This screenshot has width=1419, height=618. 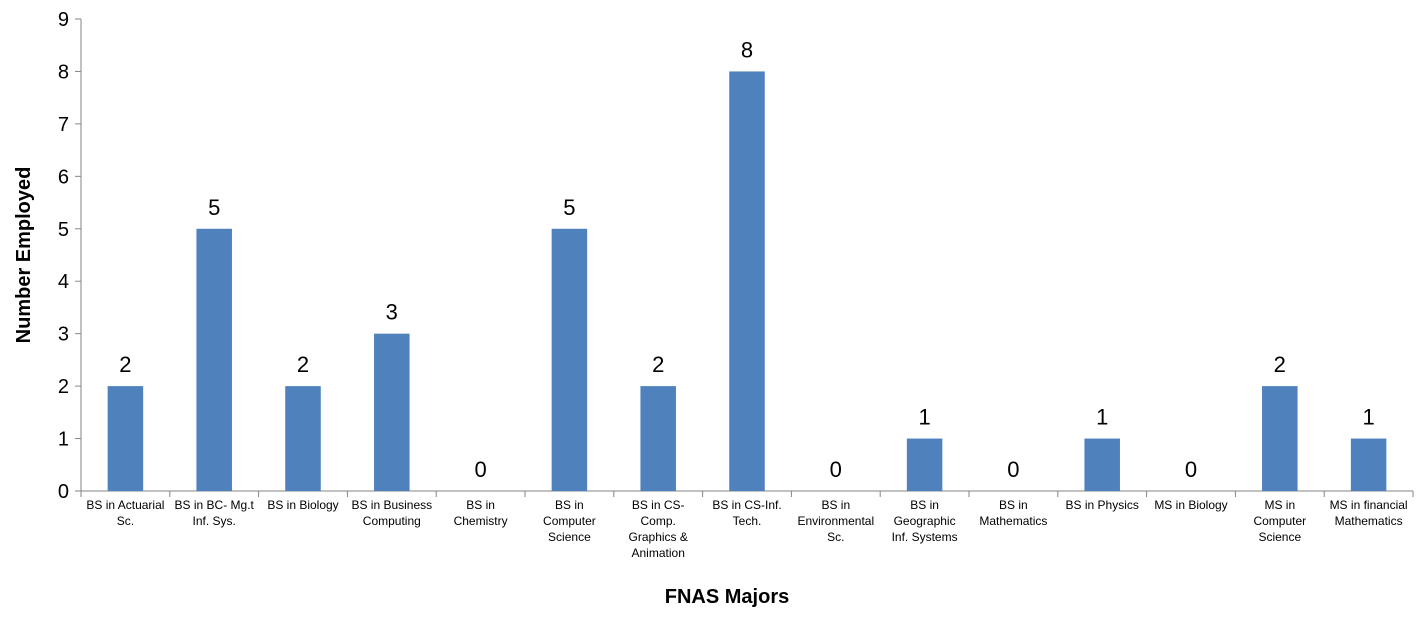 I want to click on x-category-label: BS in CS-Comp. Graphics & Animation, so click(x=658, y=529).